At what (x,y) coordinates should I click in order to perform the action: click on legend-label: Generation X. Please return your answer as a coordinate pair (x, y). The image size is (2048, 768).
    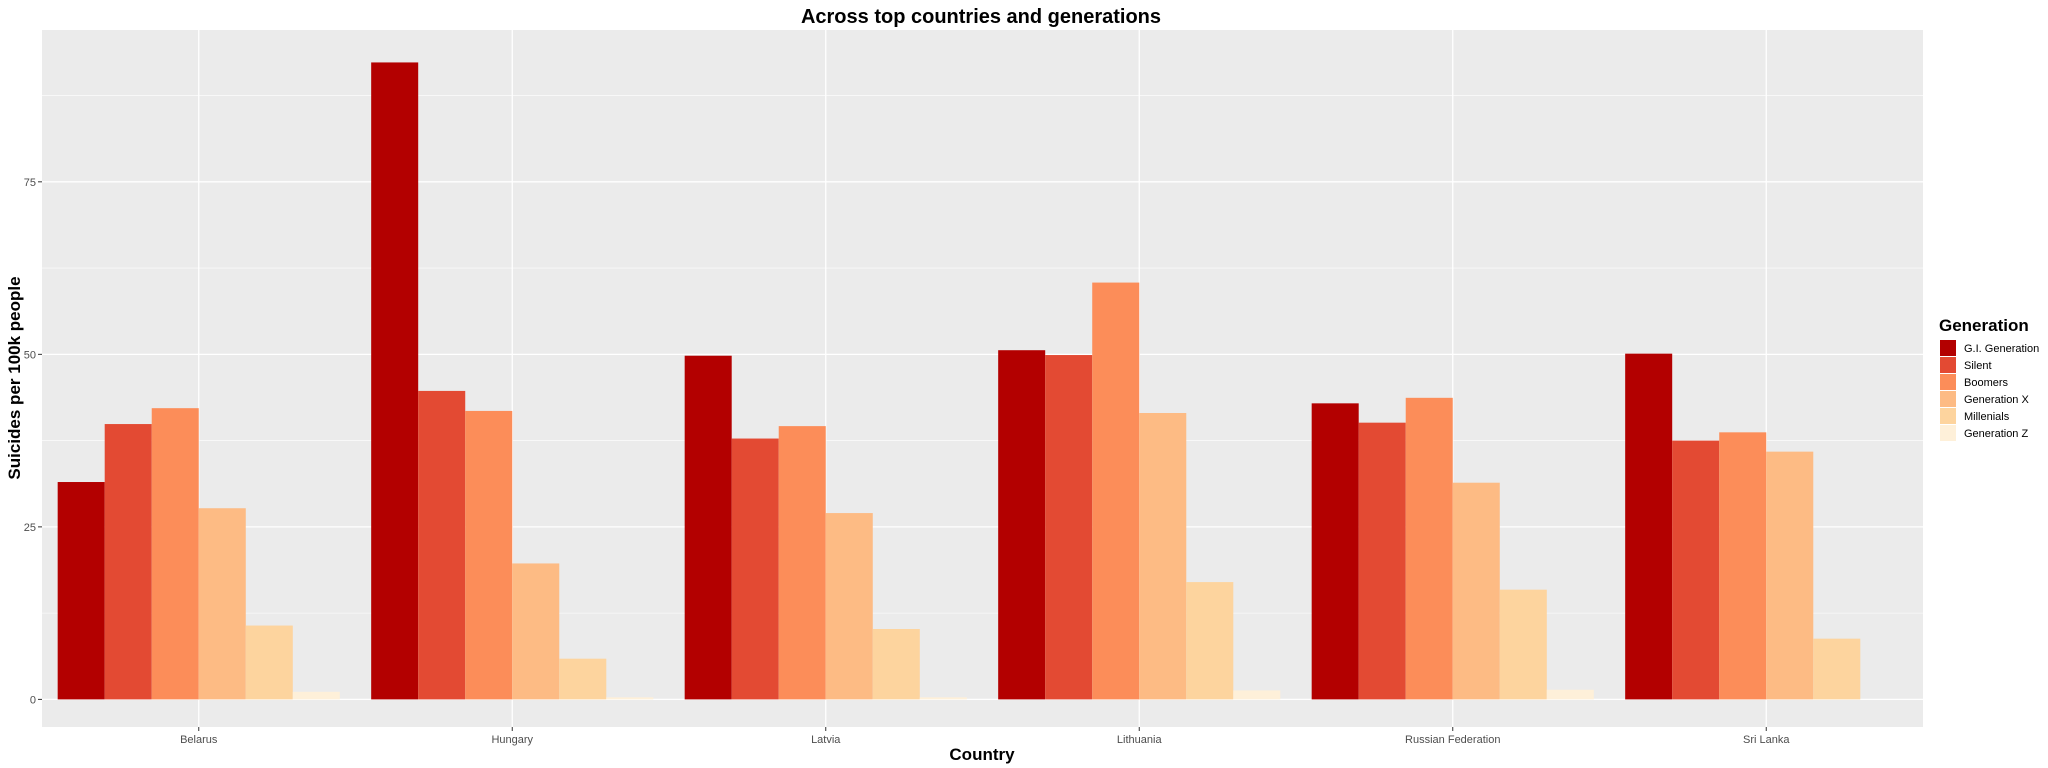
    Looking at the image, I should click on (1996, 400).